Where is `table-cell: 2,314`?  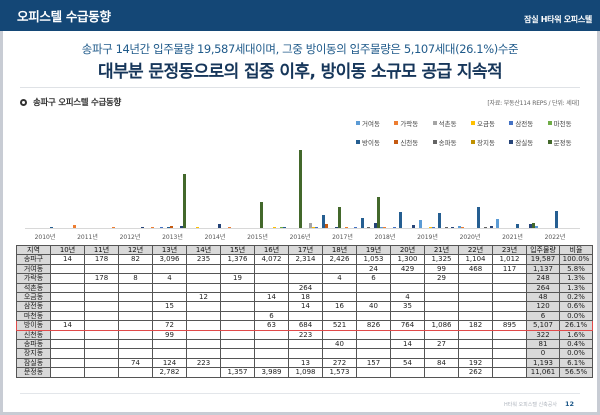 table-cell: 2,314 is located at coordinates (305, 259).